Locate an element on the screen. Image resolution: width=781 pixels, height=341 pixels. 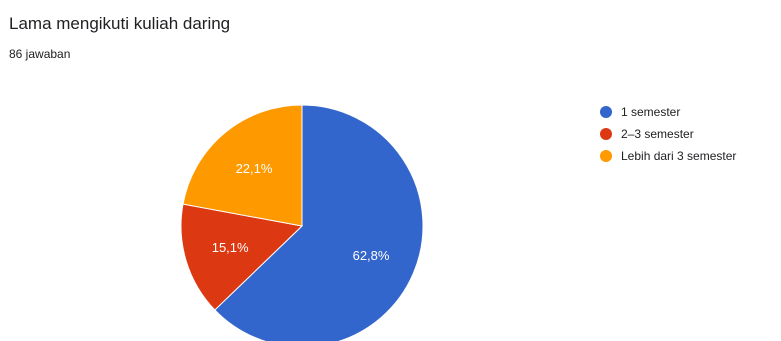
slice-data-label-1: 62,8% is located at coordinates (371, 255).